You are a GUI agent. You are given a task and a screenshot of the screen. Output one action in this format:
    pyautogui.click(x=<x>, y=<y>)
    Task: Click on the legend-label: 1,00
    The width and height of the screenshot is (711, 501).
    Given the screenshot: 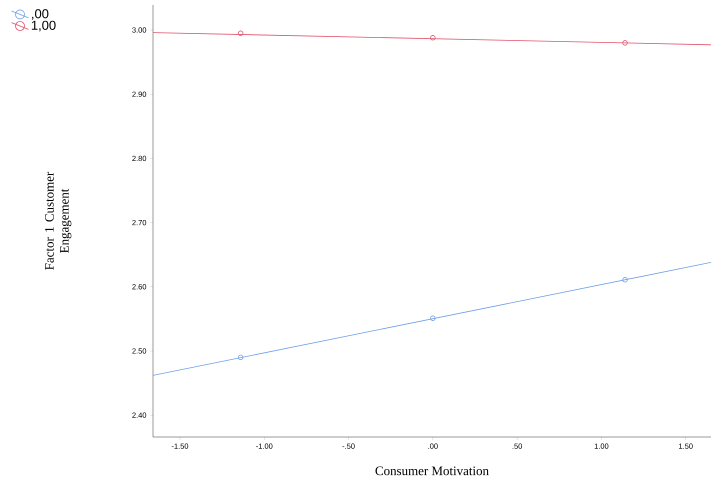 What is the action you would take?
    pyautogui.click(x=44, y=26)
    